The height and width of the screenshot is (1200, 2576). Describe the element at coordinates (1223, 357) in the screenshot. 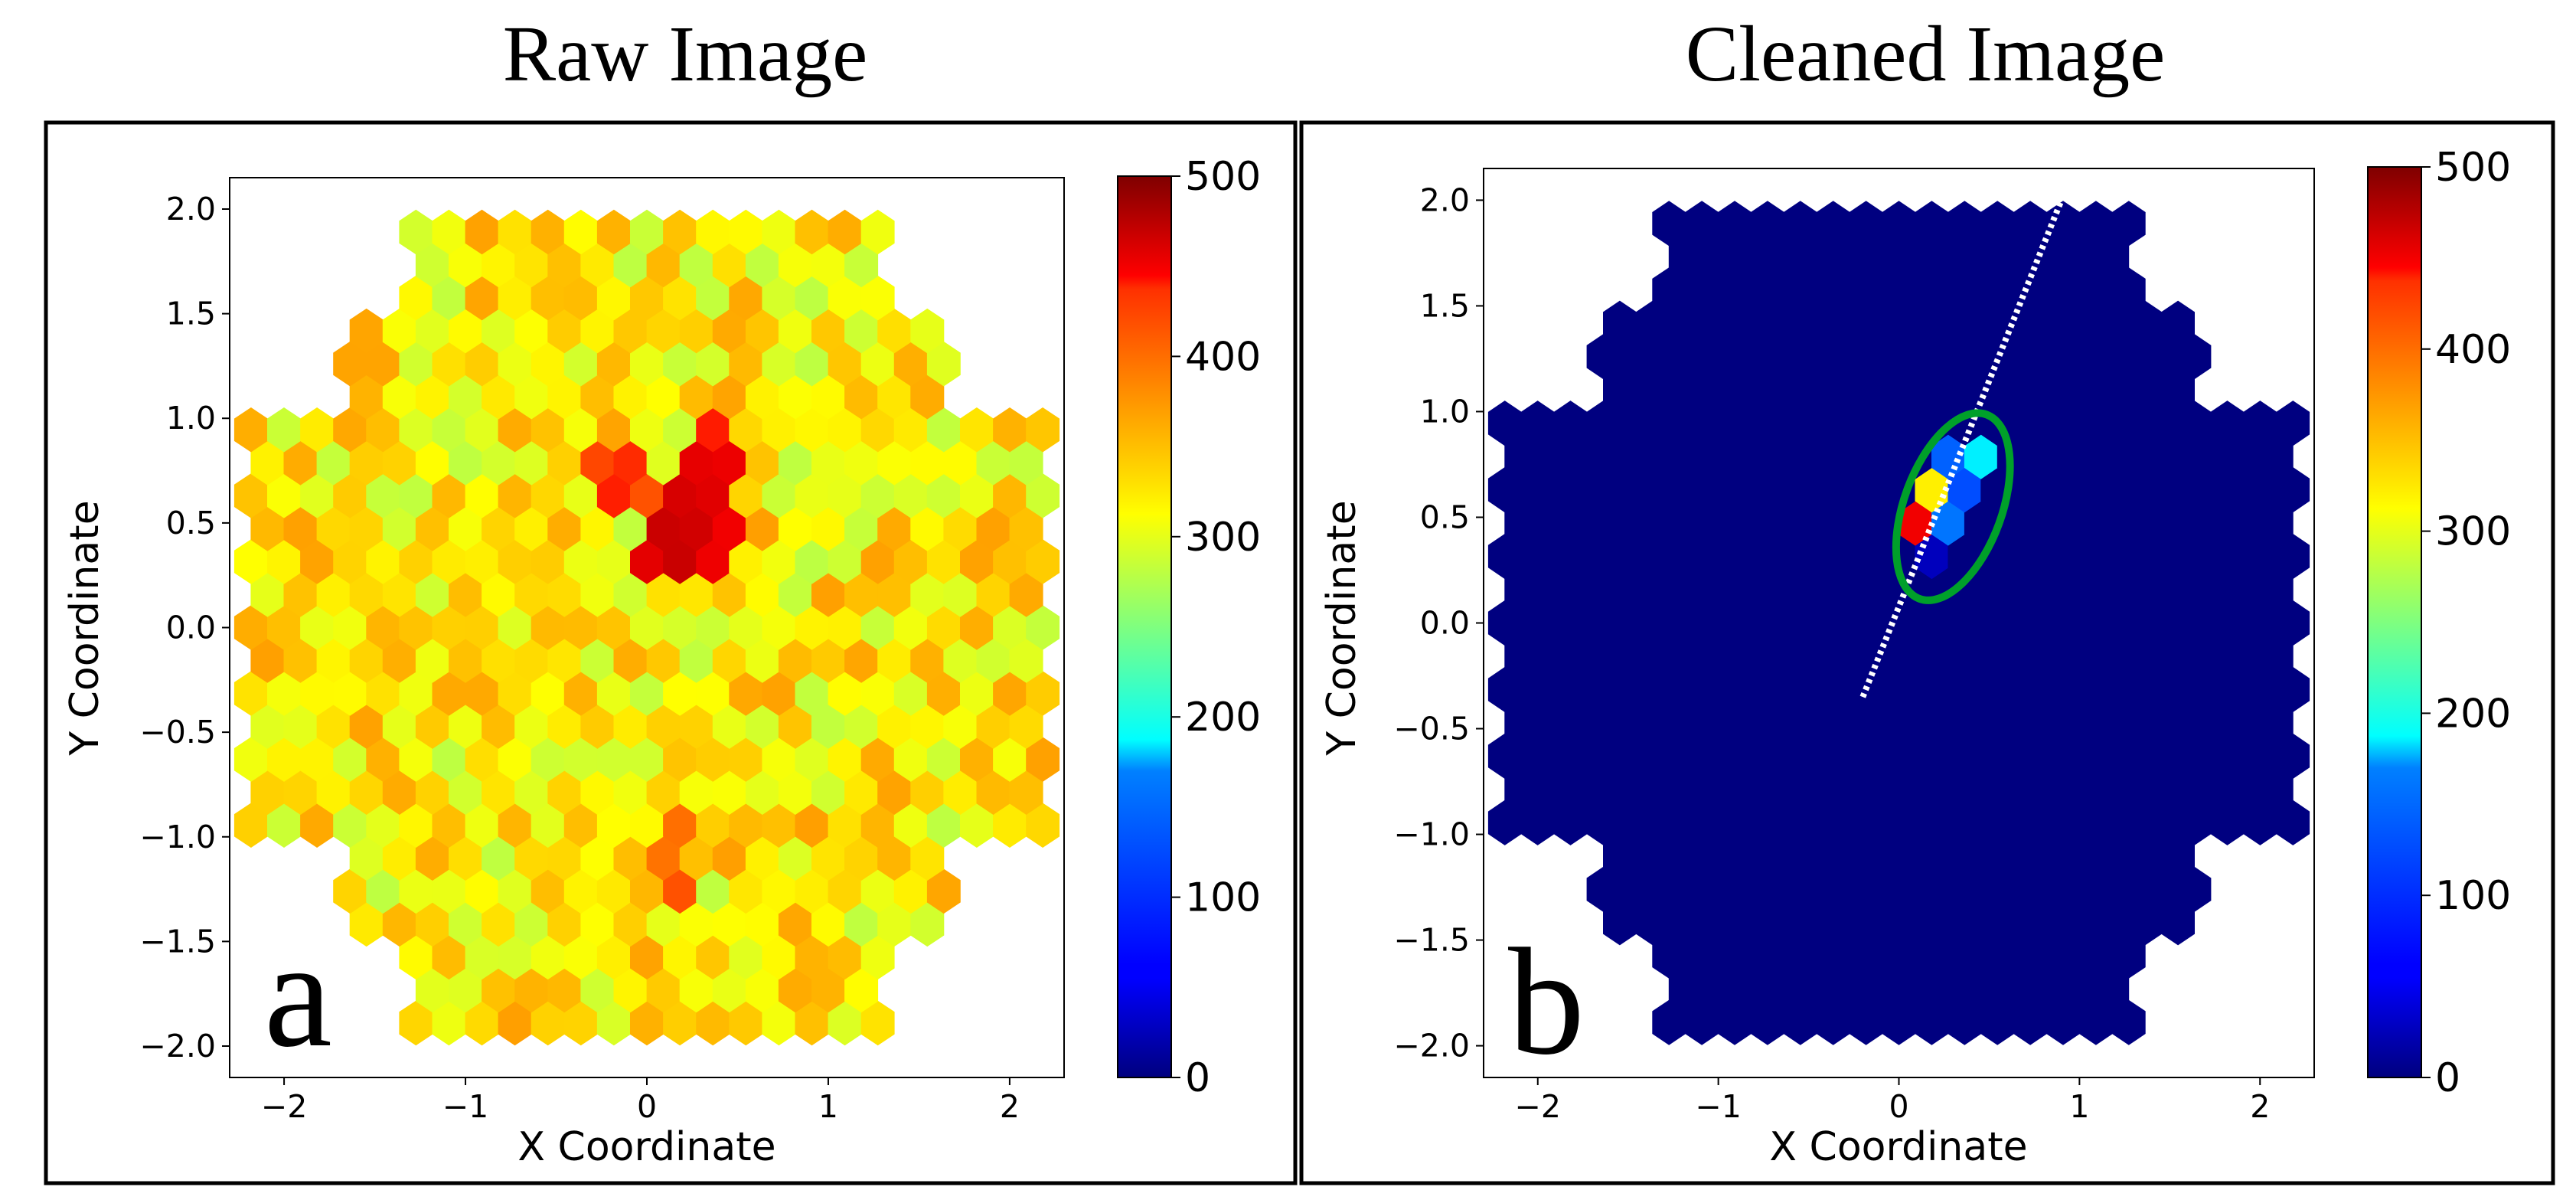

I see `colorbar-tick-label: 400` at that location.